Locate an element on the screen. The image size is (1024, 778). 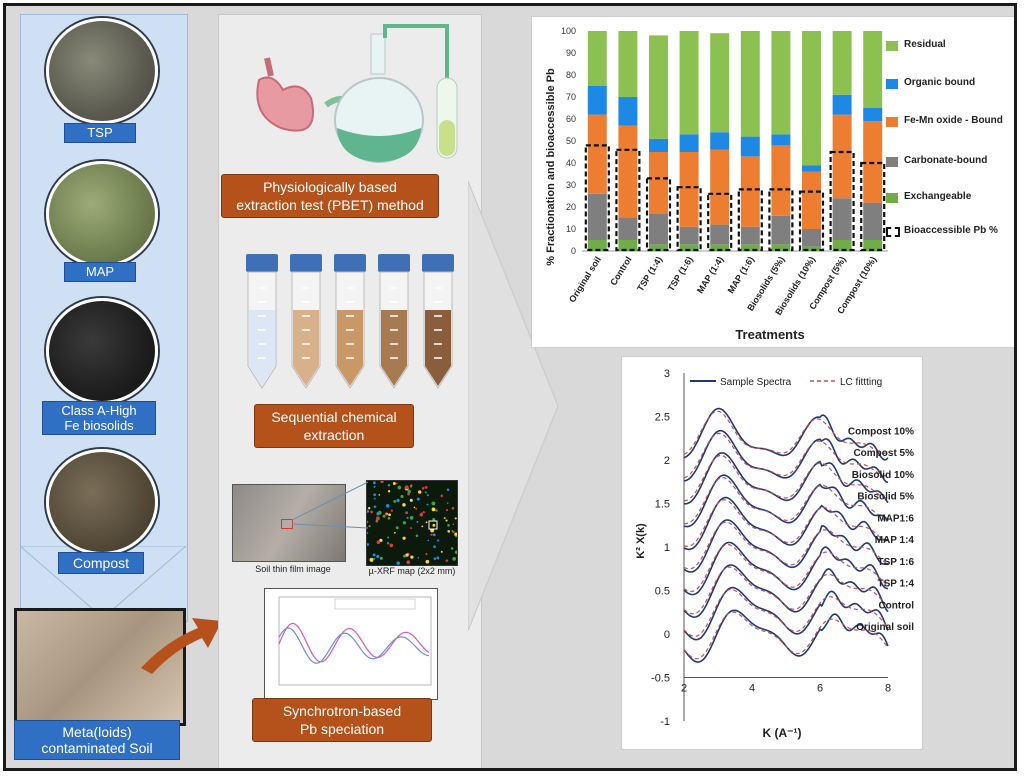
xafs-y-tick: 2 is located at coordinates (667, 461).